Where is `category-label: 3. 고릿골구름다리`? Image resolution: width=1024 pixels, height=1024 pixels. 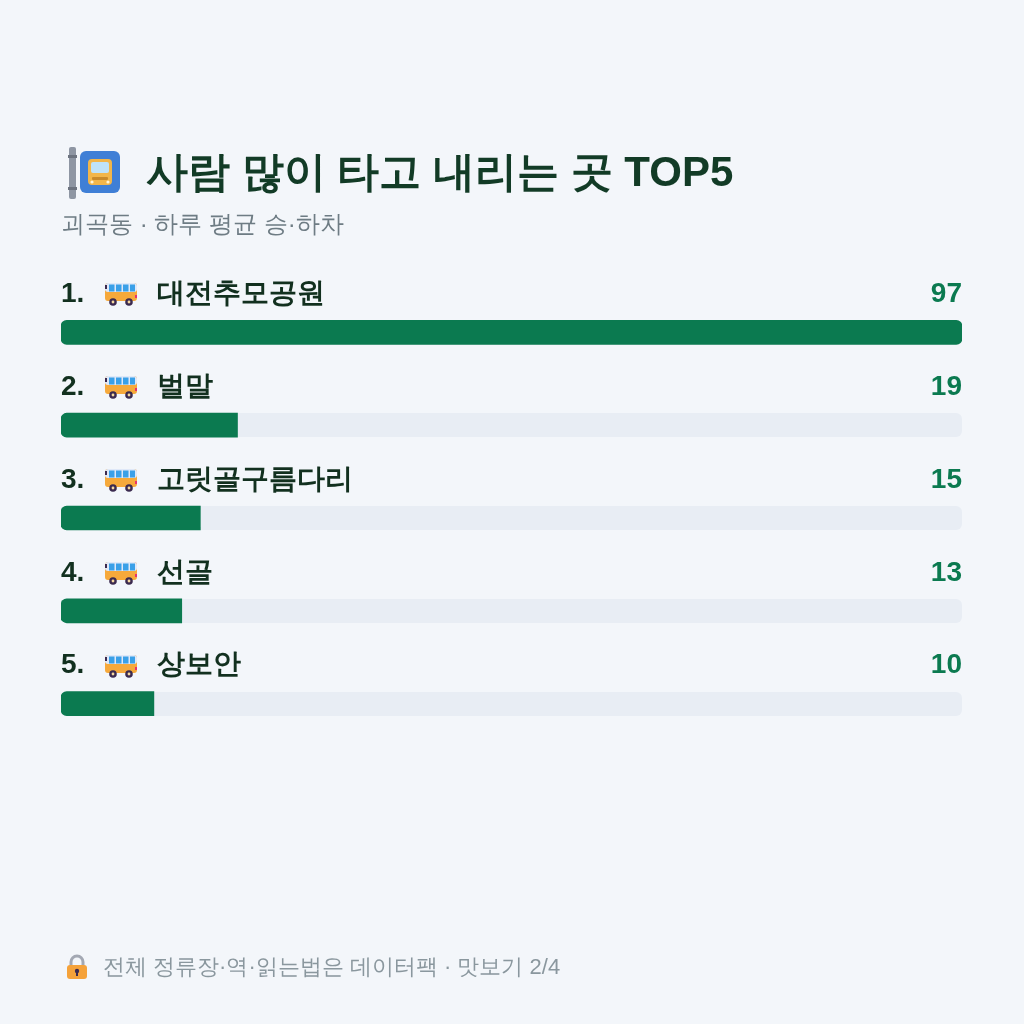 category-label: 3. 고릿골구름다리 is located at coordinates (207, 478).